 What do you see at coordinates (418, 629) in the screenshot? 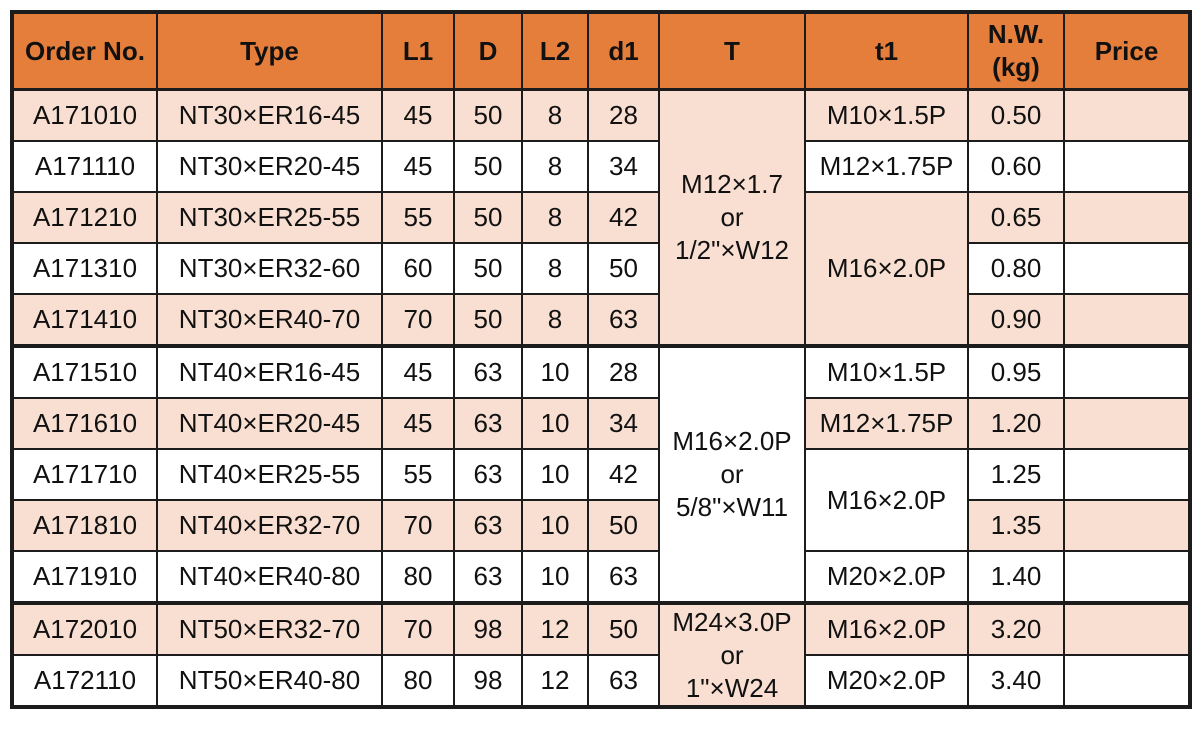
I see `l1-cell: 70` at bounding box center [418, 629].